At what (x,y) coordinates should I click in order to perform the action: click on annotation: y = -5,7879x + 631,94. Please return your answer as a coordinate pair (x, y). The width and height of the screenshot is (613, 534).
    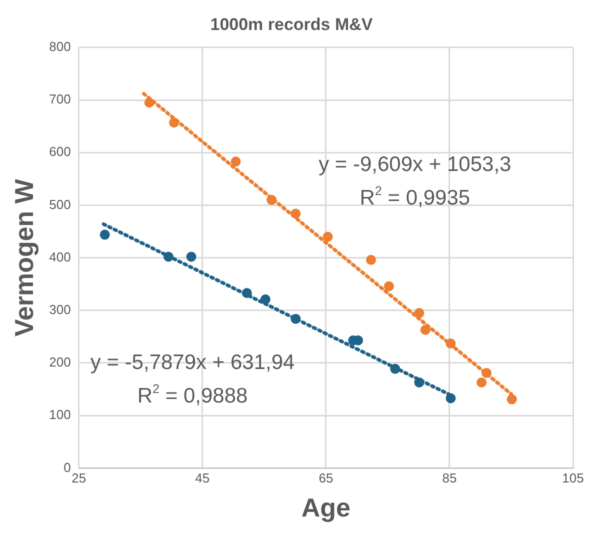
    Looking at the image, I should click on (193, 362).